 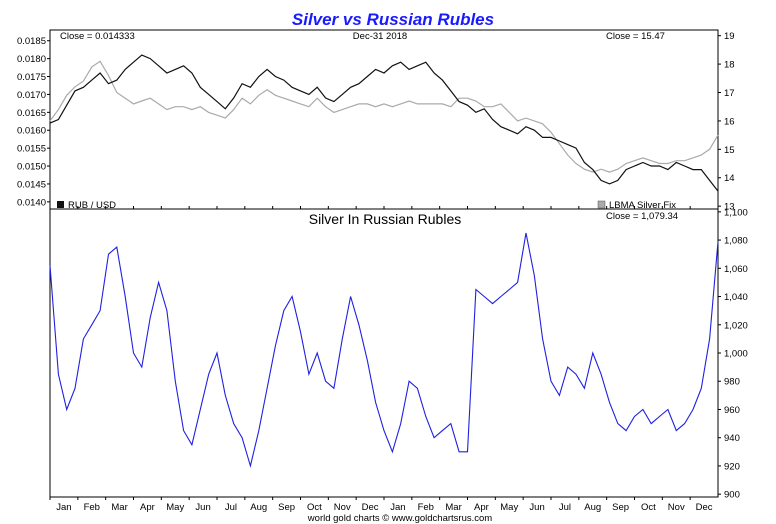 What do you see at coordinates (729, 121) in the screenshot?
I see `right-tick-label: 16` at bounding box center [729, 121].